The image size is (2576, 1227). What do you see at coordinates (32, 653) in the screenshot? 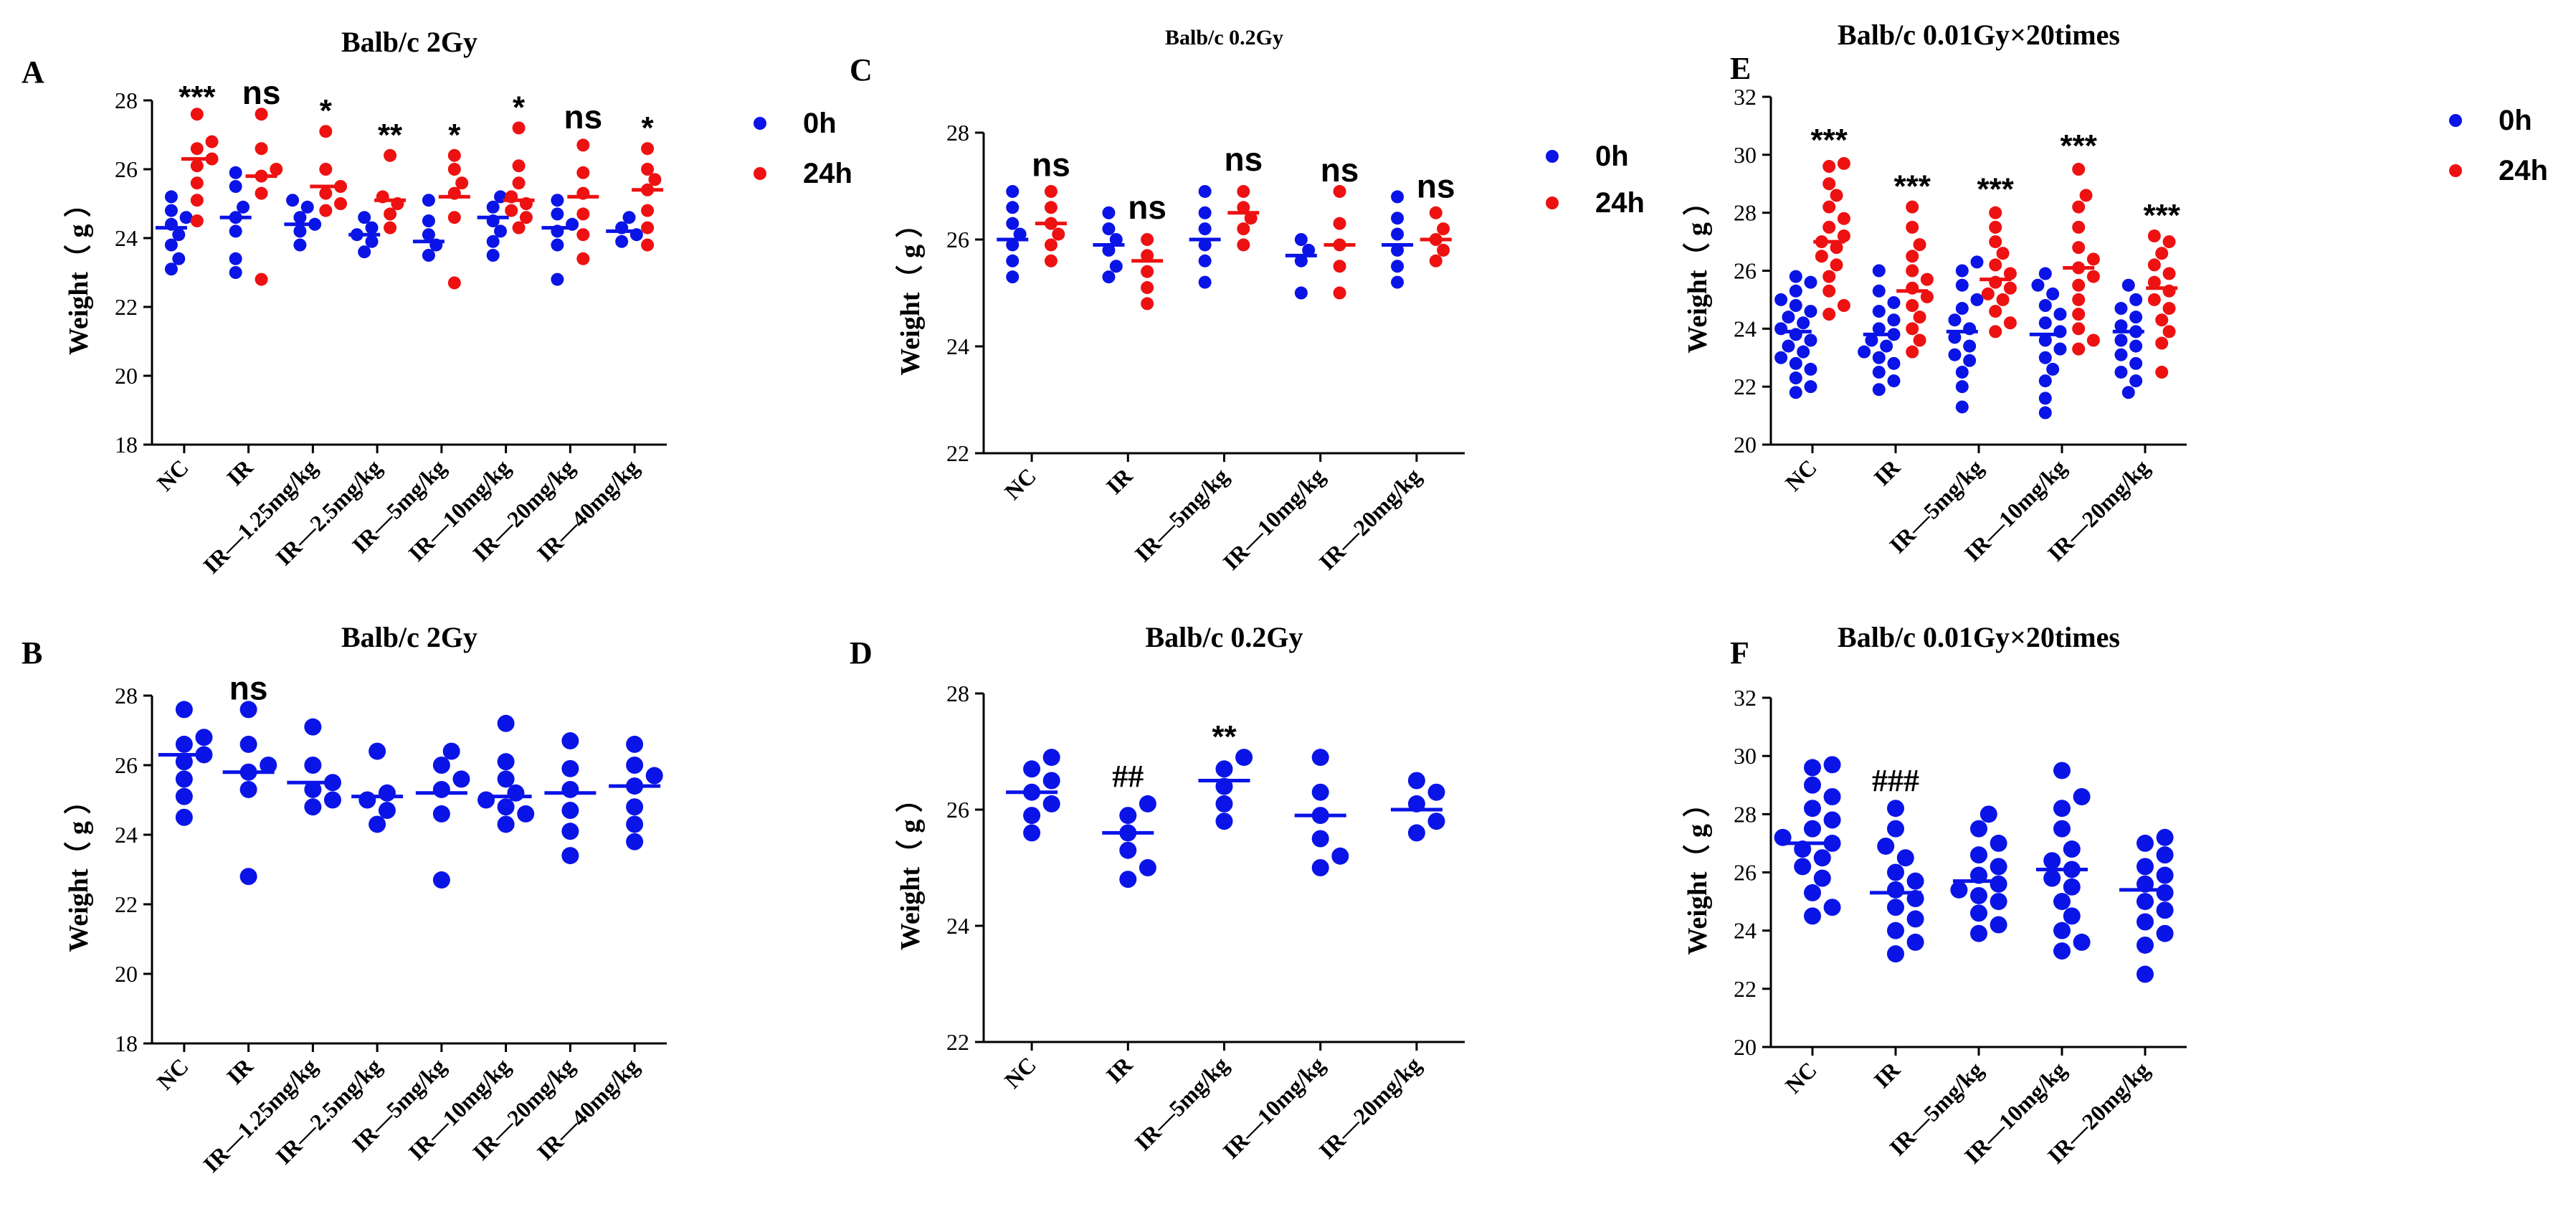
I see `panel-letter: B` at bounding box center [32, 653].